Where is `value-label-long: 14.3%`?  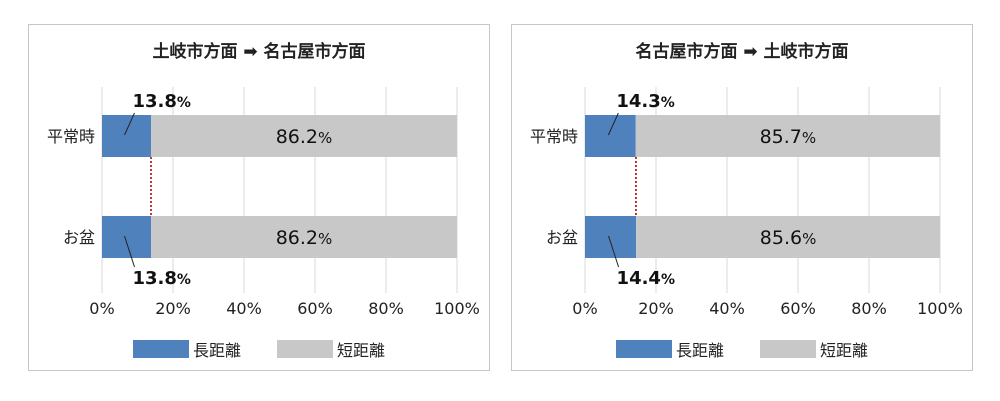 value-label-long: 14.3% is located at coordinates (645, 101).